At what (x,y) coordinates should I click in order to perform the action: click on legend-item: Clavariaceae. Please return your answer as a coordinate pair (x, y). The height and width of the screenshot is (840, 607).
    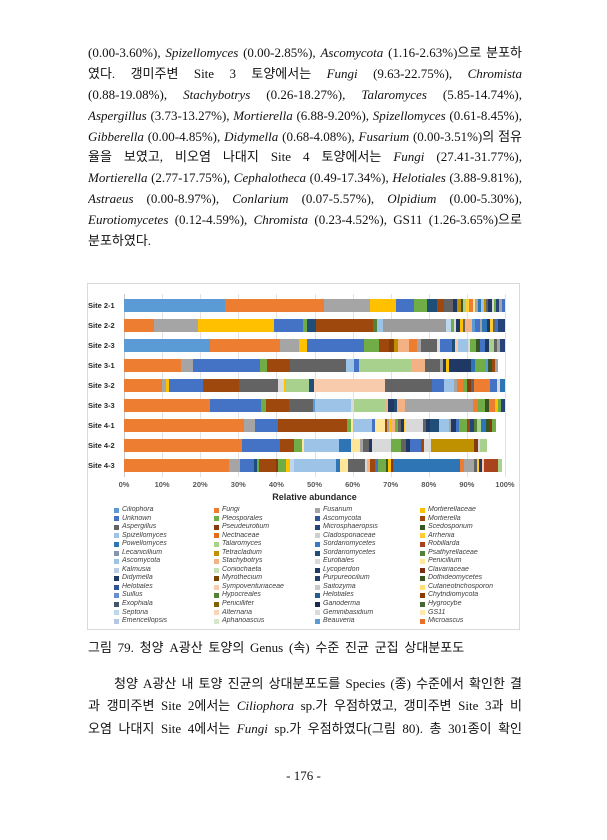
    Looking at the image, I should click on (465, 570).